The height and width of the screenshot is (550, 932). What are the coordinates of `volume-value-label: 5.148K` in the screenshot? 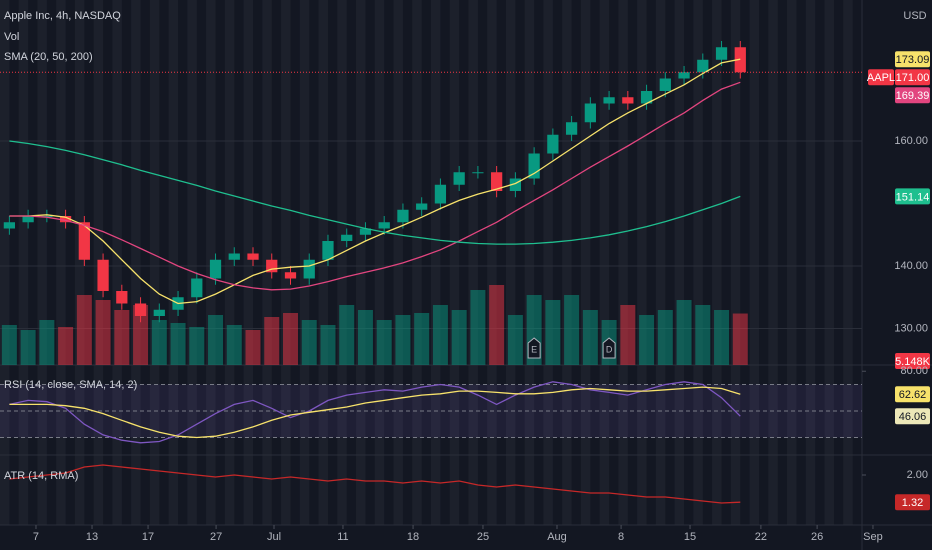 It's located at (913, 362).